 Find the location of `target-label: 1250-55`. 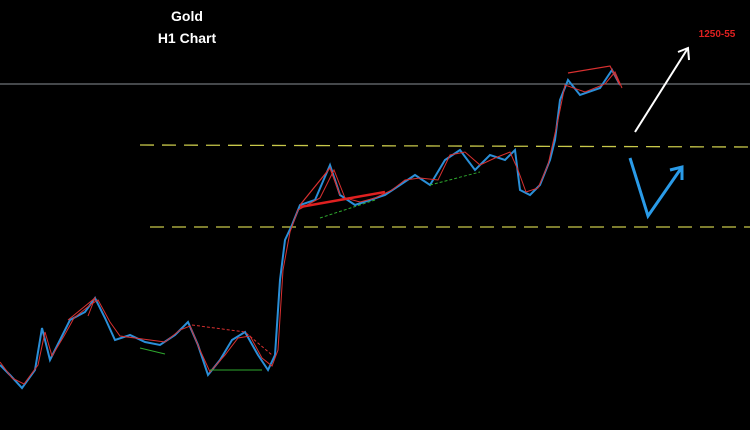

target-label: 1250-55 is located at coordinates (717, 34).